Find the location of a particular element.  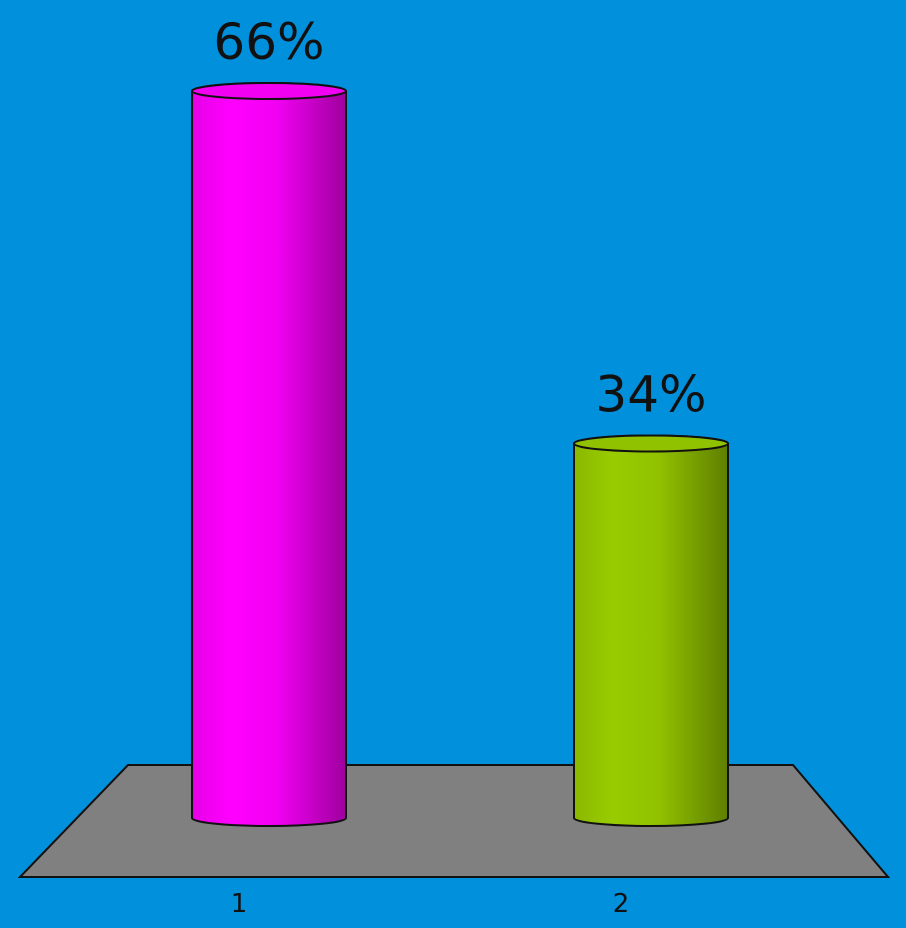

data-label-2: 34% is located at coordinates (650, 394).